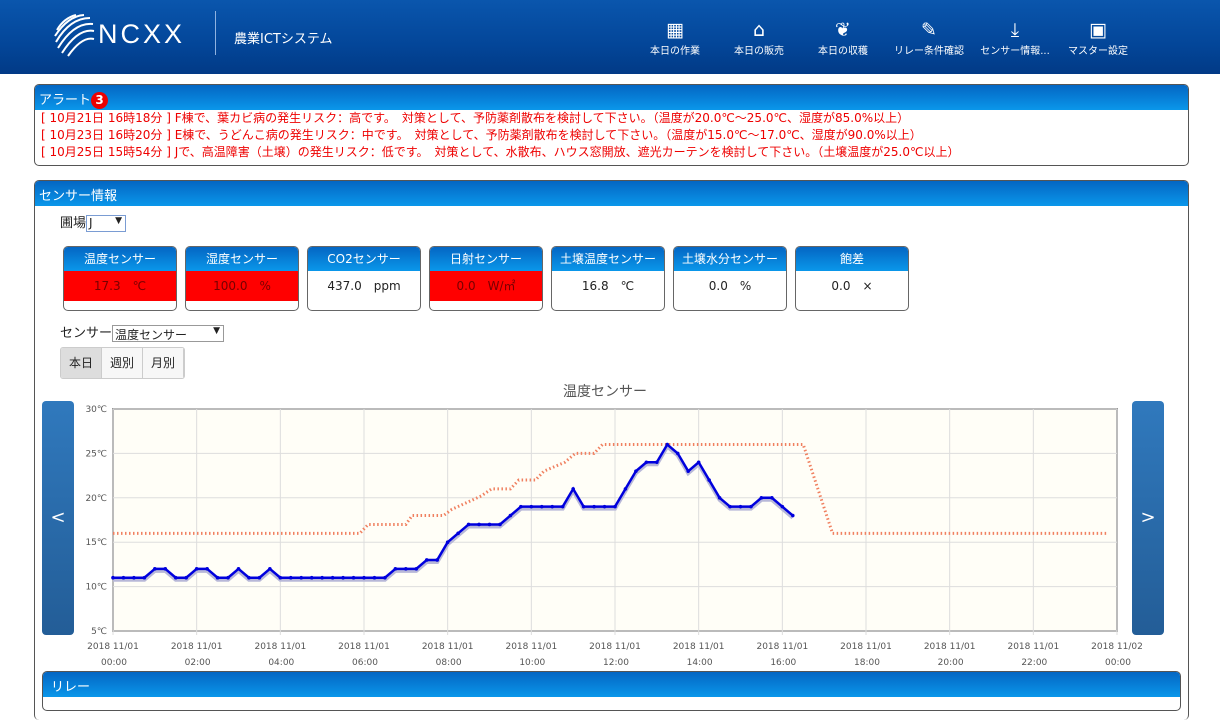 Image resolution: width=1220 pixels, height=720 pixels. I want to click on sensor-card: 湿度センサー 100.0 %, so click(242, 278).